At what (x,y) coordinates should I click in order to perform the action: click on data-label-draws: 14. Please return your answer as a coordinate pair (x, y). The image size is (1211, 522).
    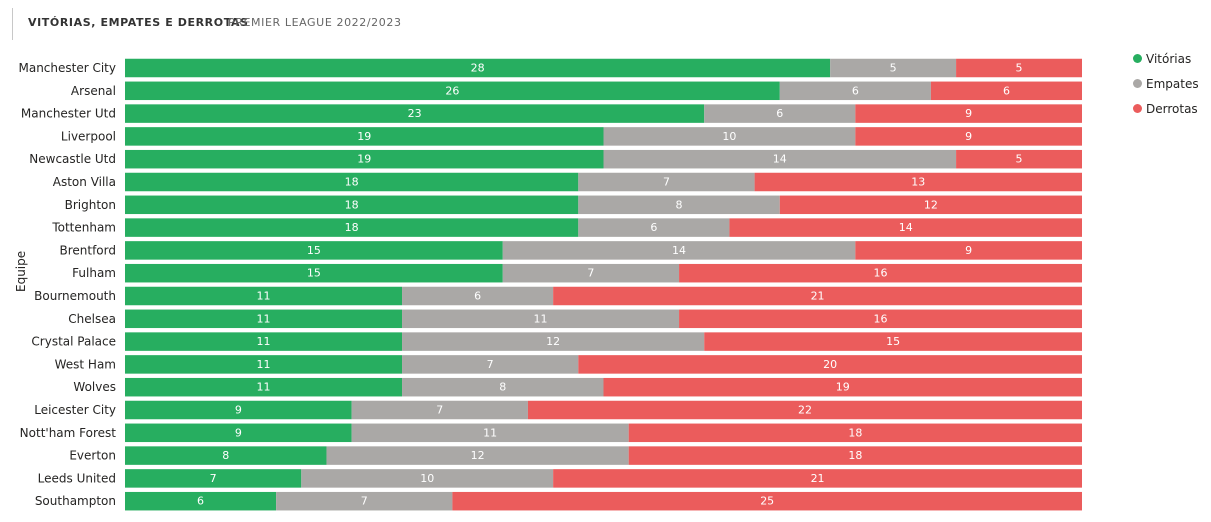
    Looking at the image, I should click on (679, 250).